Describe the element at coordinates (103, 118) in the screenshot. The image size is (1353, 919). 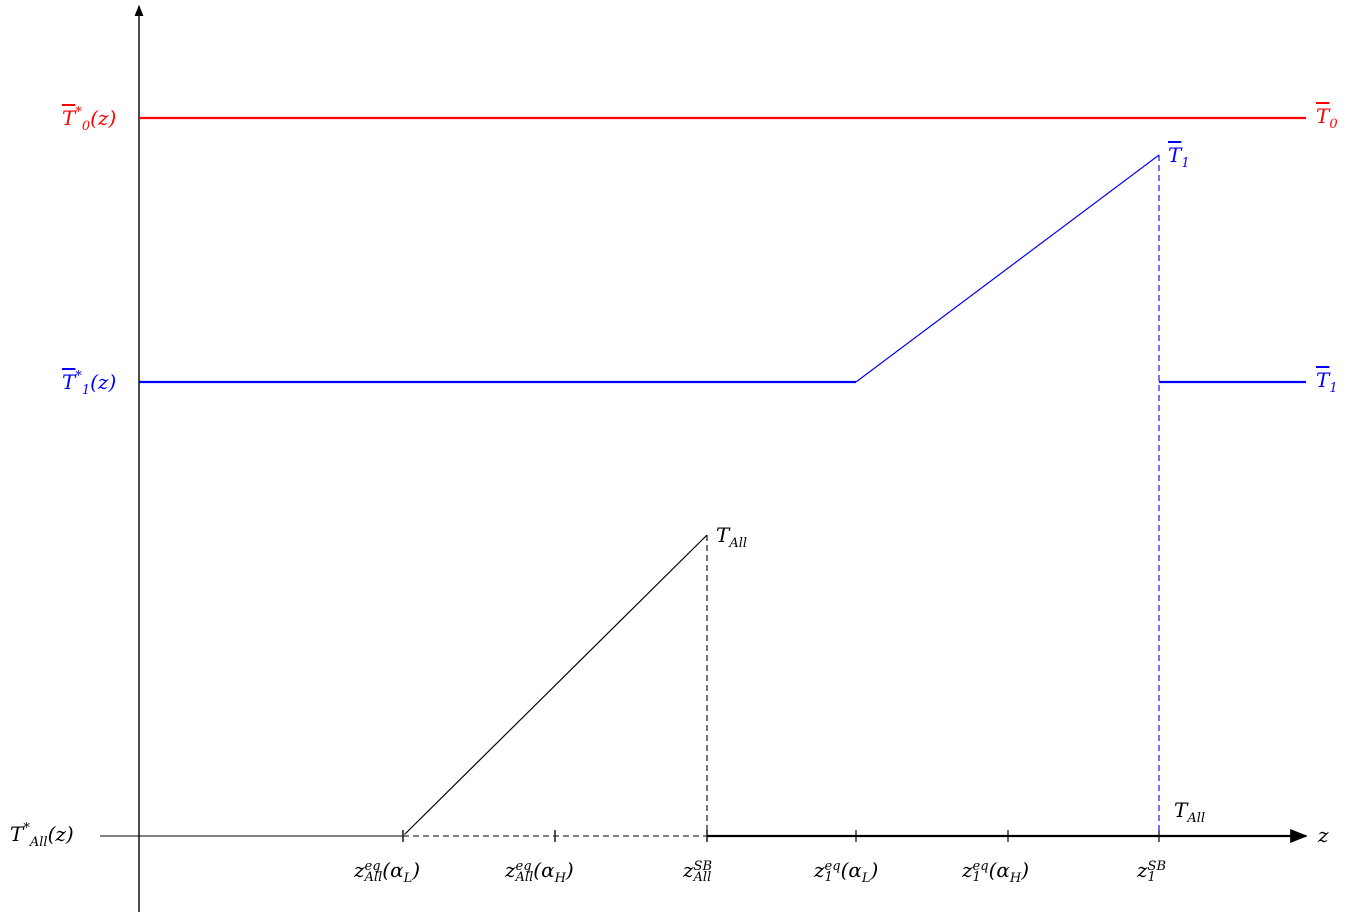
I see `y-label-t0-arg: (z)` at that location.